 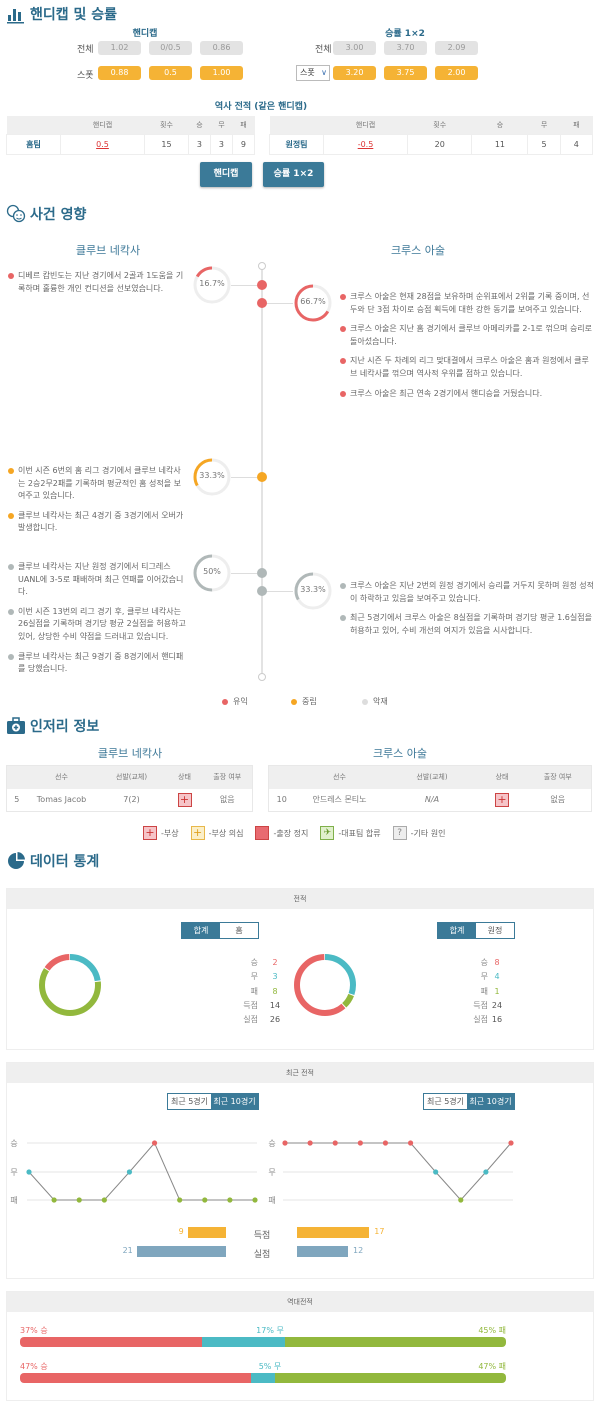 What do you see at coordinates (33, 144) in the screenshot?
I see `team-cell: 홈팀` at bounding box center [33, 144].